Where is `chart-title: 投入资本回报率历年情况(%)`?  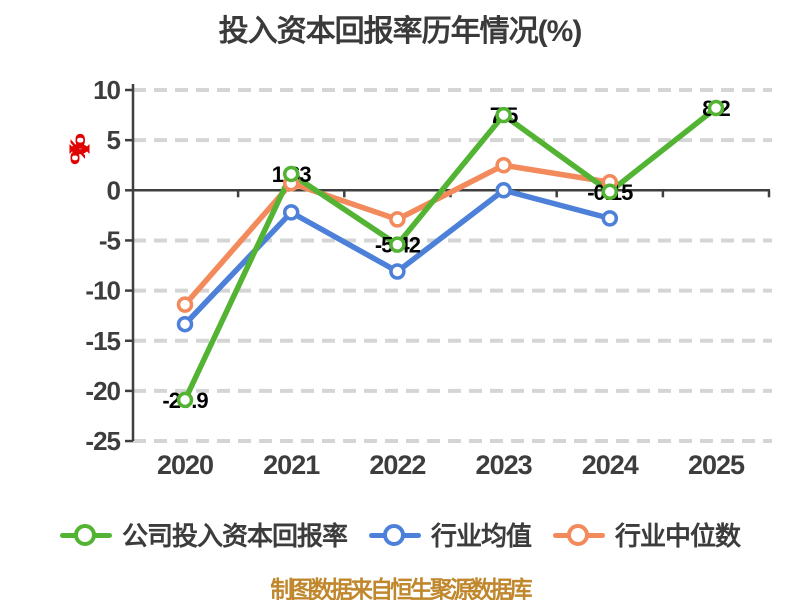 chart-title: 投入资本回报率历年情况(%) is located at coordinates (400, 31).